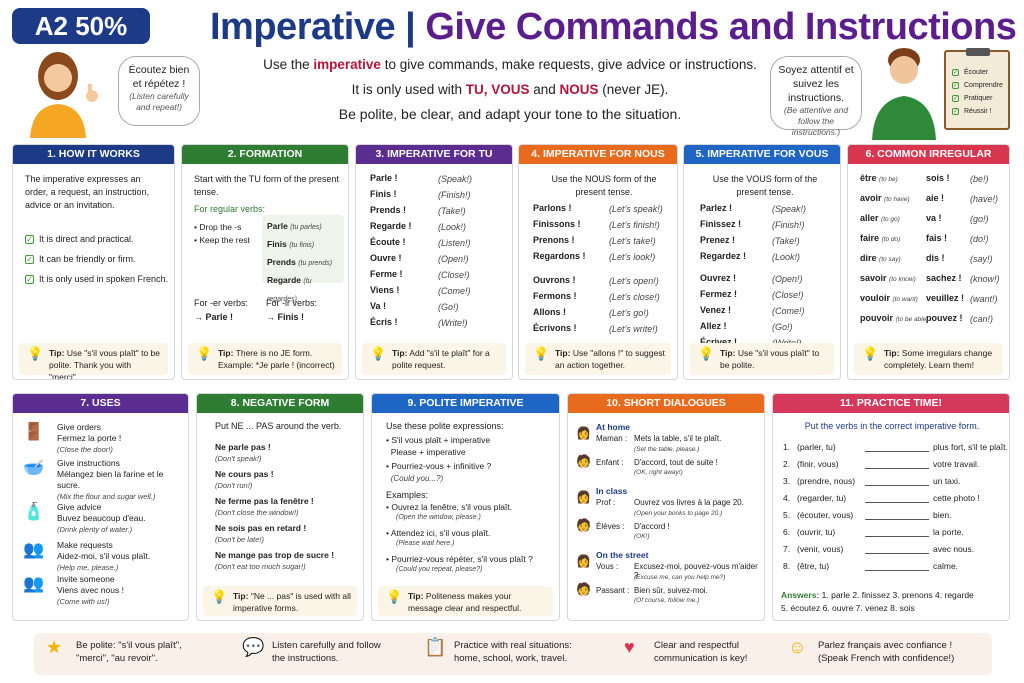 The height and width of the screenshot is (683, 1024). What do you see at coordinates (716, 310) in the screenshot?
I see `verb-imperative: Venez !` at bounding box center [716, 310].